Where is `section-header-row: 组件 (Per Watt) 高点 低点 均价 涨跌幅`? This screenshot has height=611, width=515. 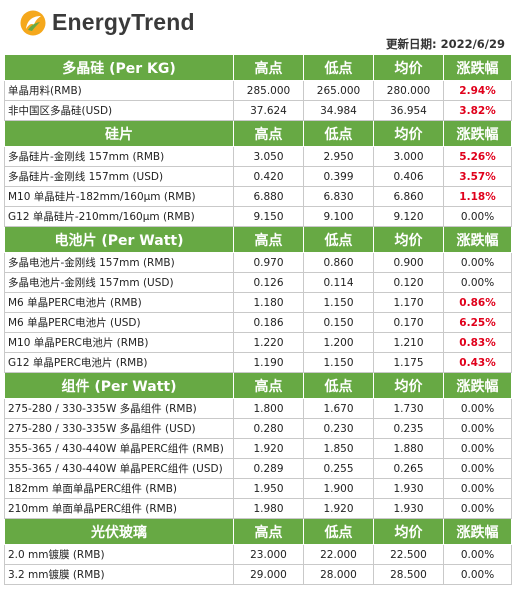
section-header-row: 组件 (Per Watt) 高点 低点 均价 涨跌幅 is located at coordinates (258, 385).